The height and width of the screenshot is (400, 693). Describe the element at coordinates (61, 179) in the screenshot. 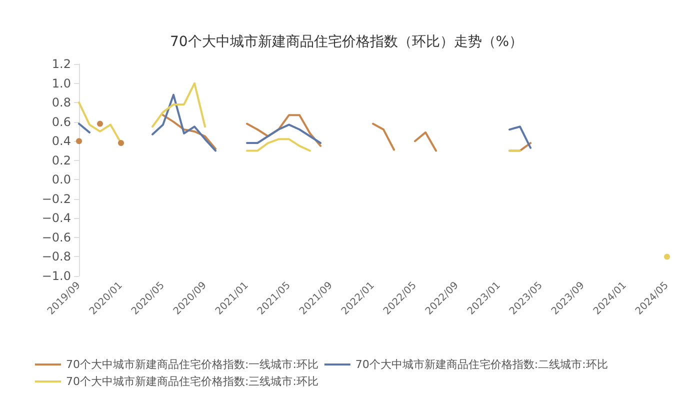

I see `y-tick-label: 0.0` at that location.